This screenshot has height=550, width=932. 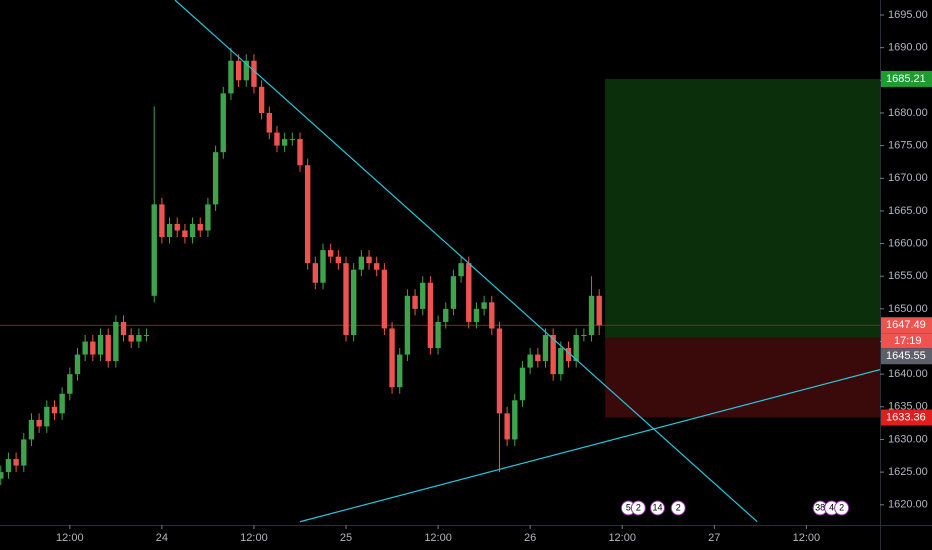 I want to click on y-tick-label: 1620.00, so click(x=908, y=505).